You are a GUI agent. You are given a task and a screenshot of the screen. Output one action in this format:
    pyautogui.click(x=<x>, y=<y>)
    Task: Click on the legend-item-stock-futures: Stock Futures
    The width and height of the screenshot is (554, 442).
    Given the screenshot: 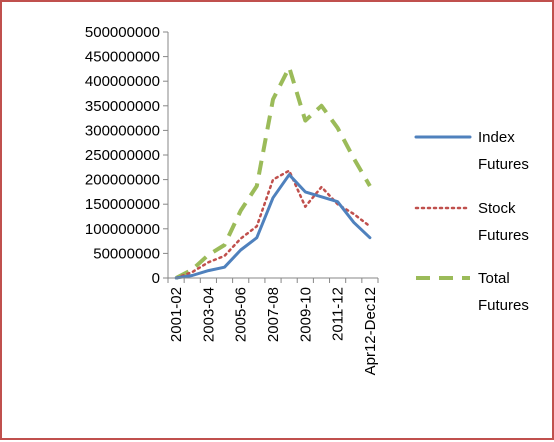 What is the action you would take?
    pyautogui.click(x=471, y=222)
    